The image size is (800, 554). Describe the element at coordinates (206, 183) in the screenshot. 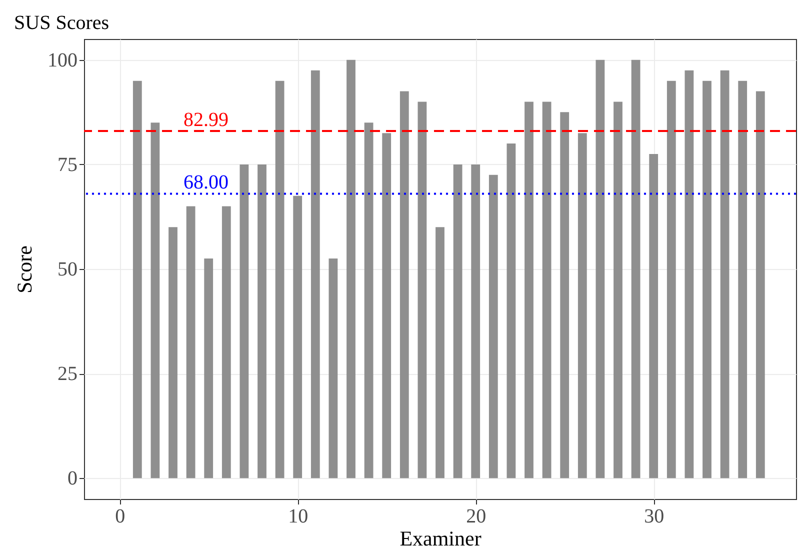

I see `ref-line-label: 68.00` at that location.